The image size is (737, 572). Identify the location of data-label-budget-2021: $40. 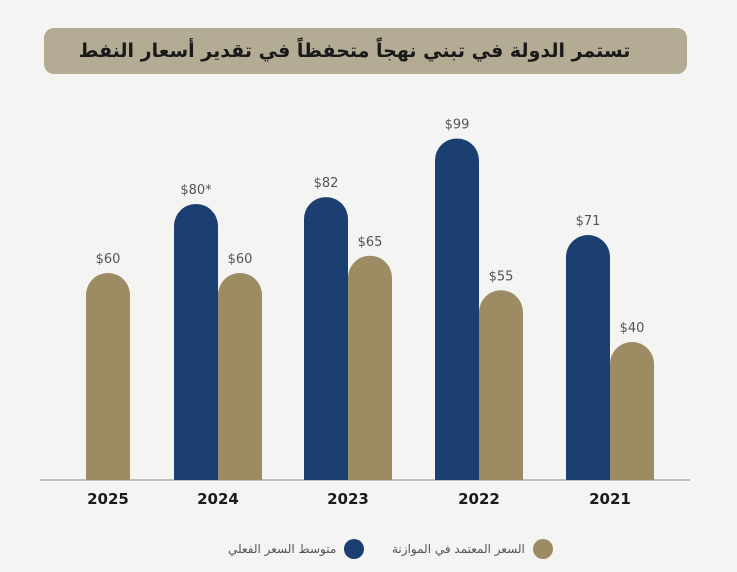
(632, 328).